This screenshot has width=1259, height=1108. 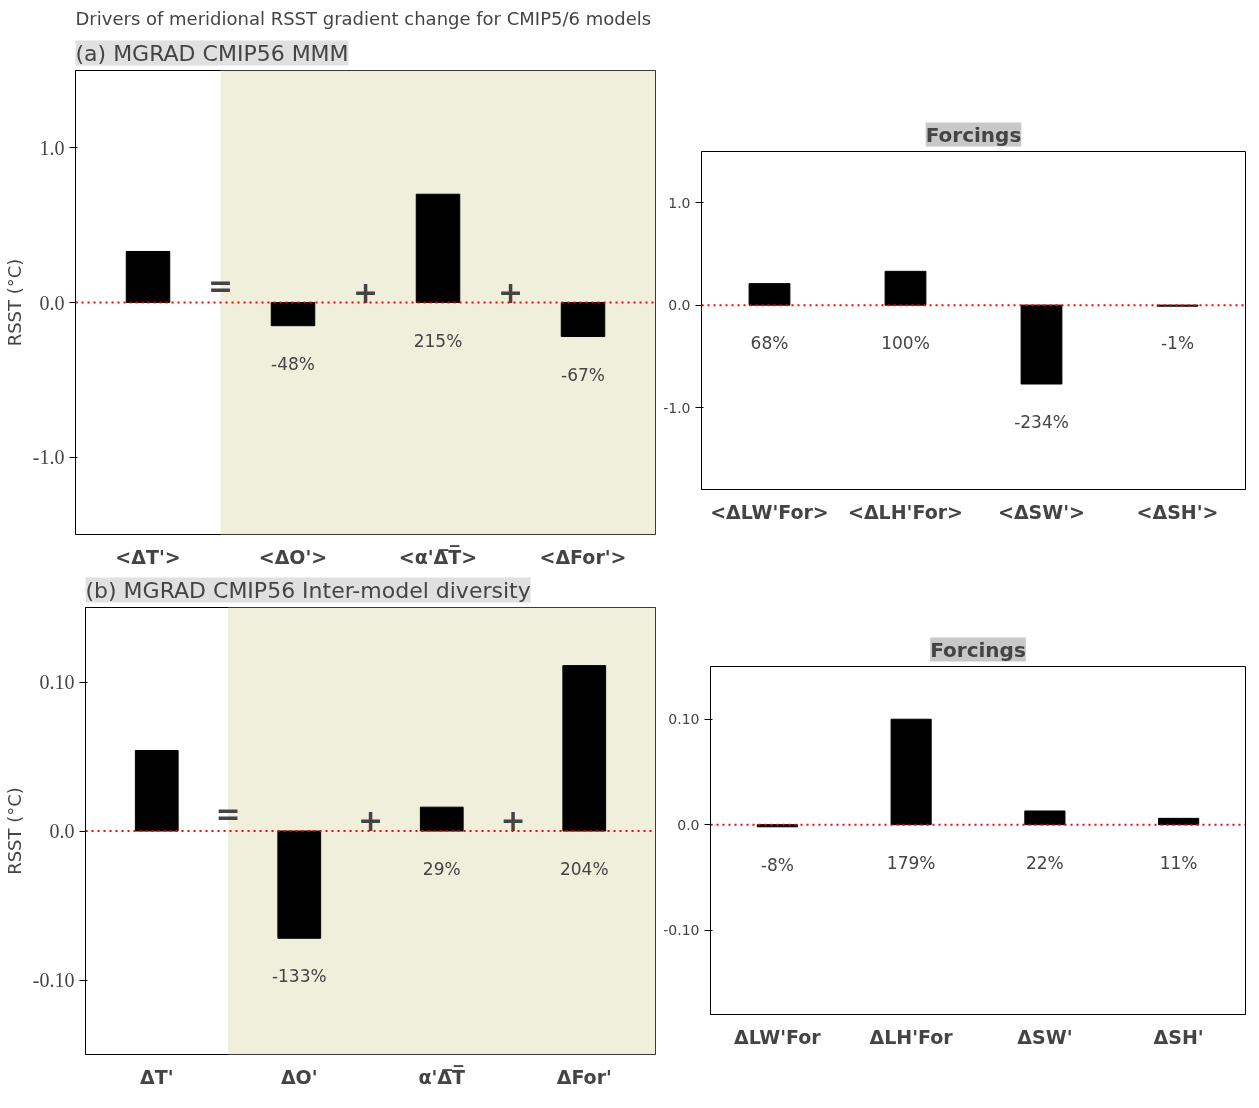 What do you see at coordinates (293, 363) in the screenshot?
I see `annotation: -48%` at bounding box center [293, 363].